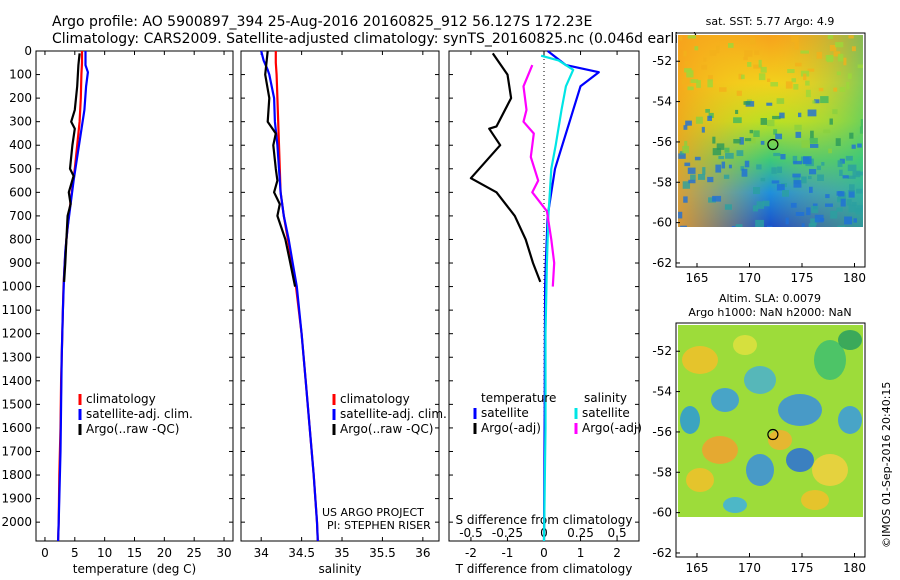  I want to click on imos-stamp: ©IMOS 01-Sep-2016 20:40:15, so click(886, 465).